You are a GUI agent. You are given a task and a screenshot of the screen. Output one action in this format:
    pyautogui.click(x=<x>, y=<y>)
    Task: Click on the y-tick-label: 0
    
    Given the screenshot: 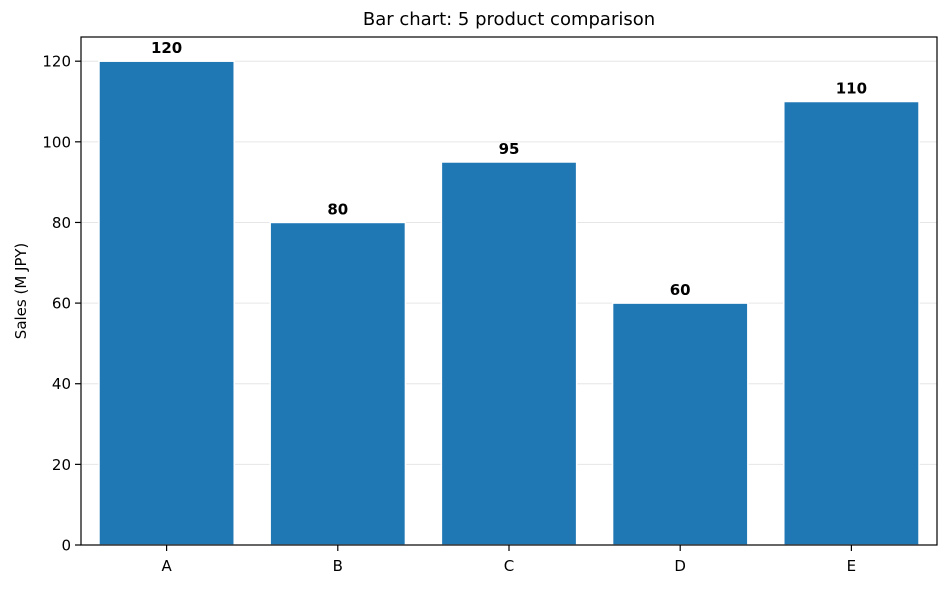 What is the action you would take?
    pyautogui.click(x=66, y=546)
    